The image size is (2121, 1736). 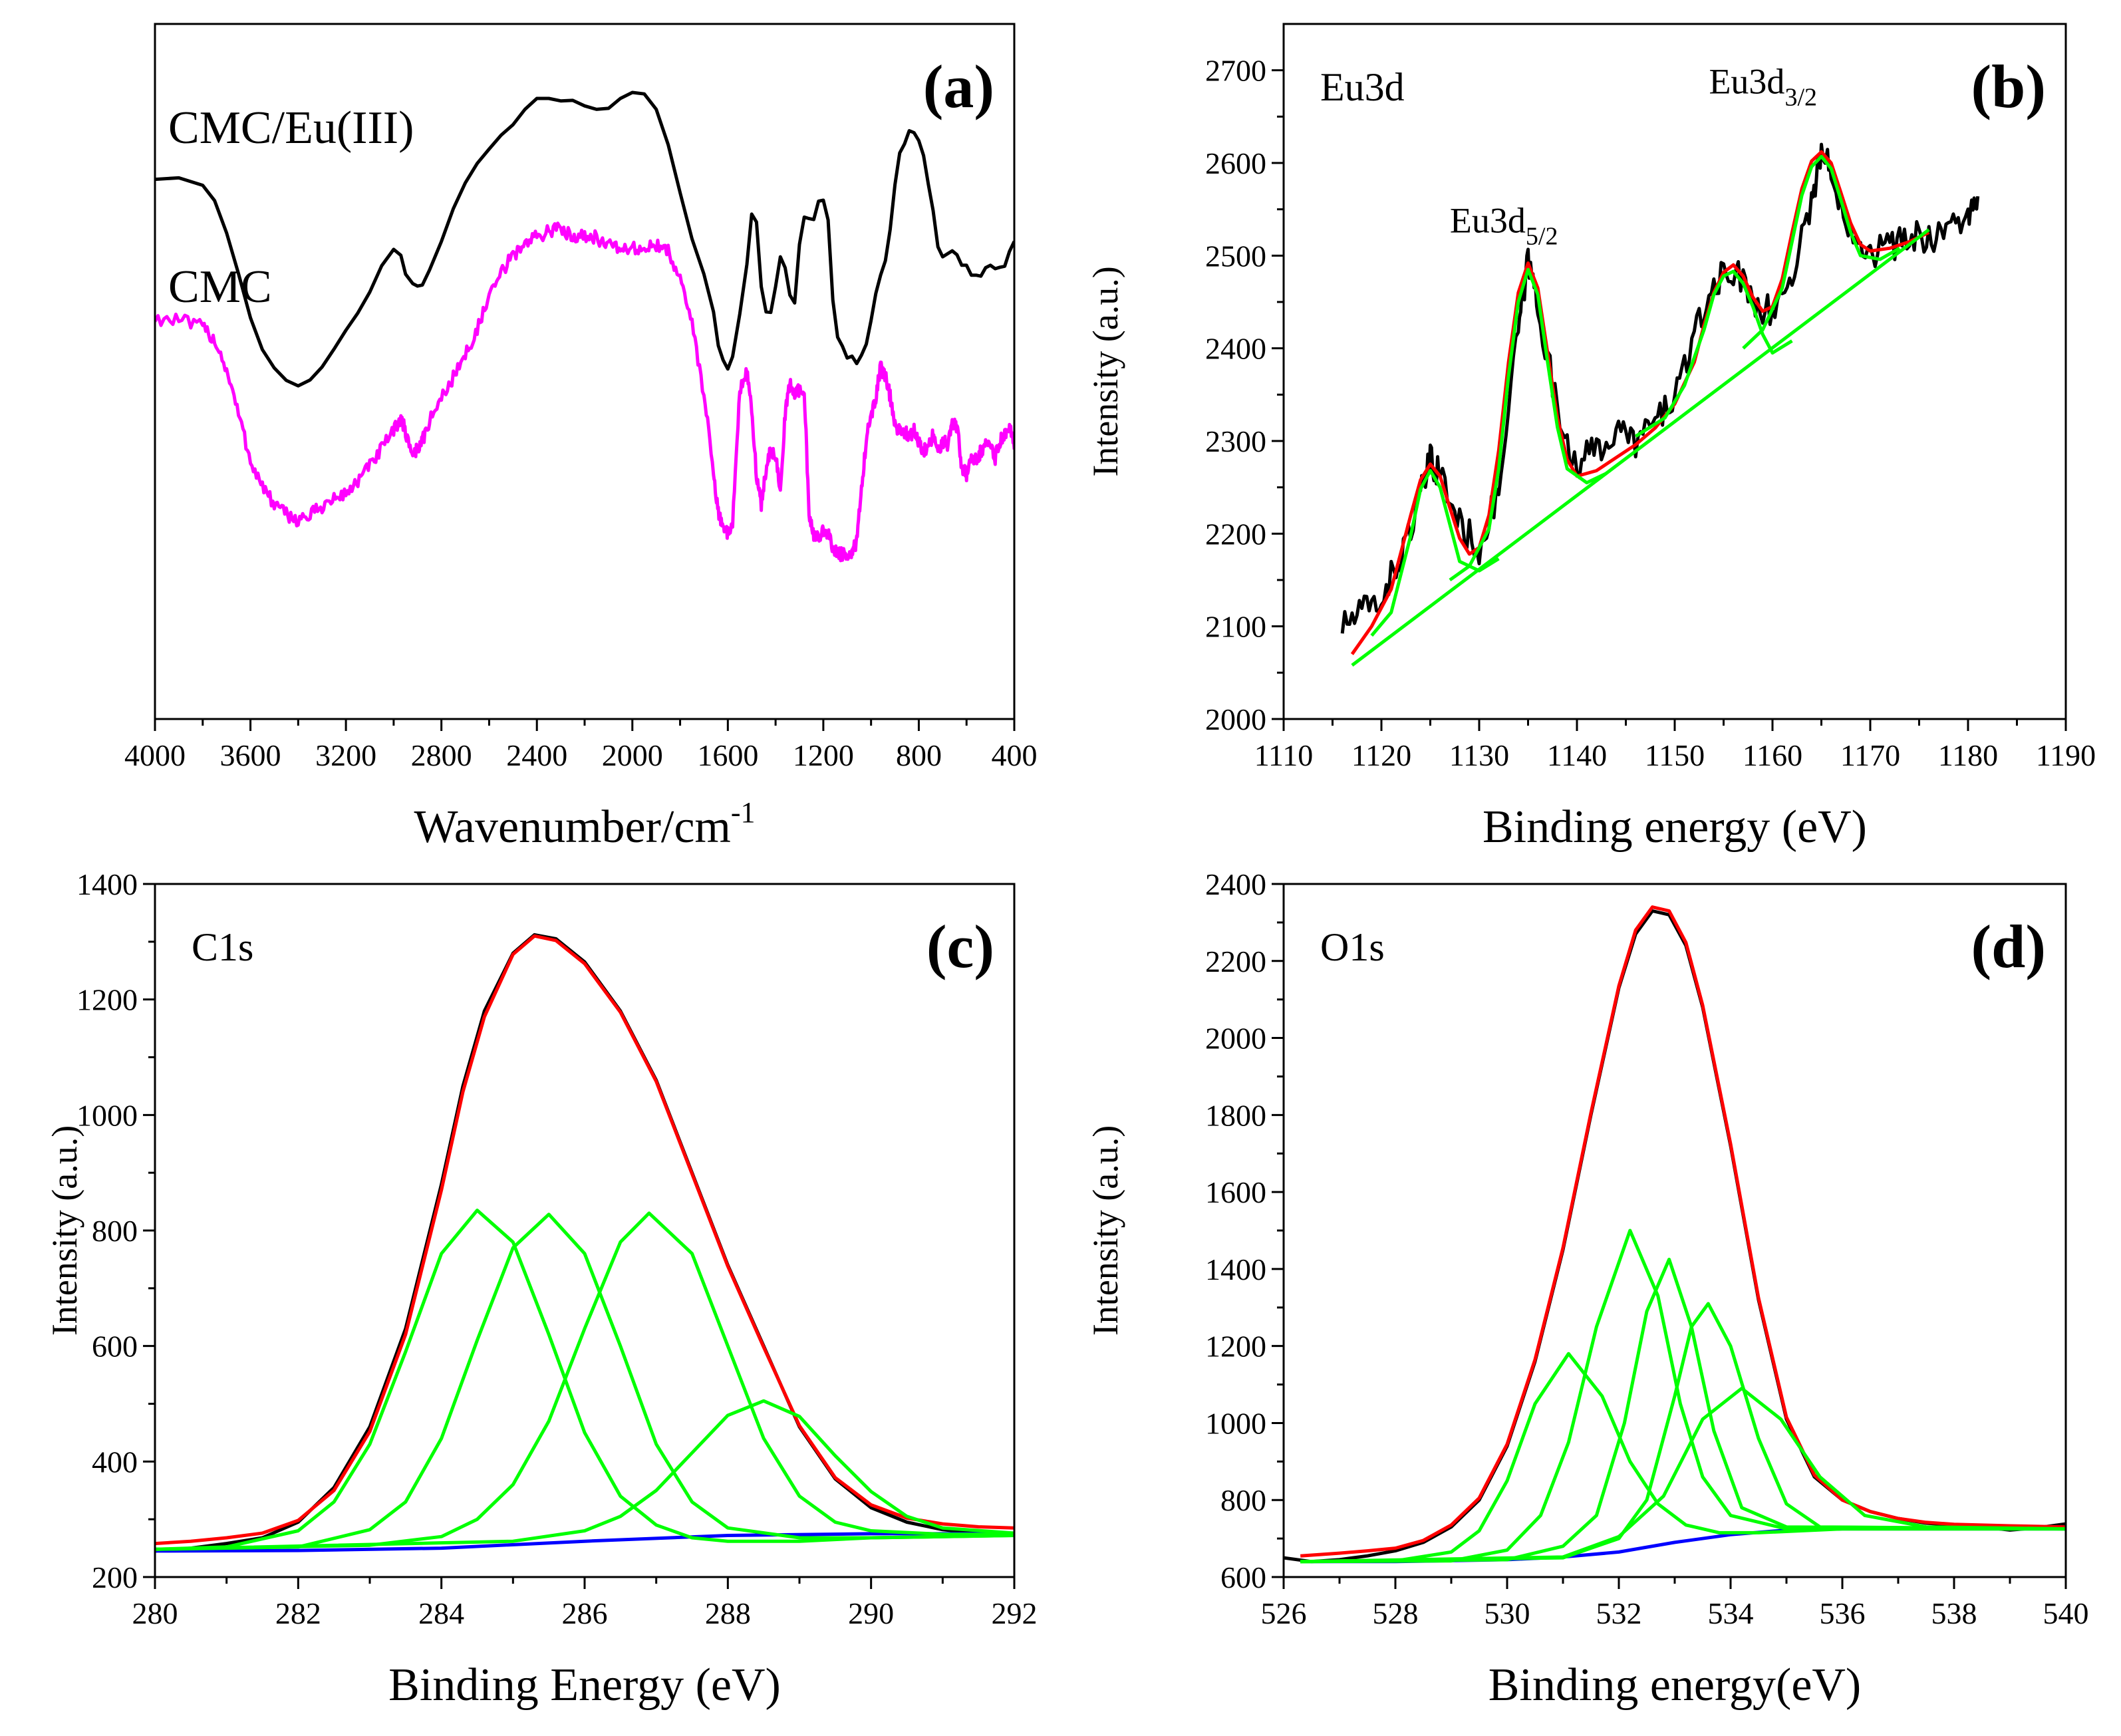 I want to click on x-tick-label: 1130, so click(x=1479, y=755).